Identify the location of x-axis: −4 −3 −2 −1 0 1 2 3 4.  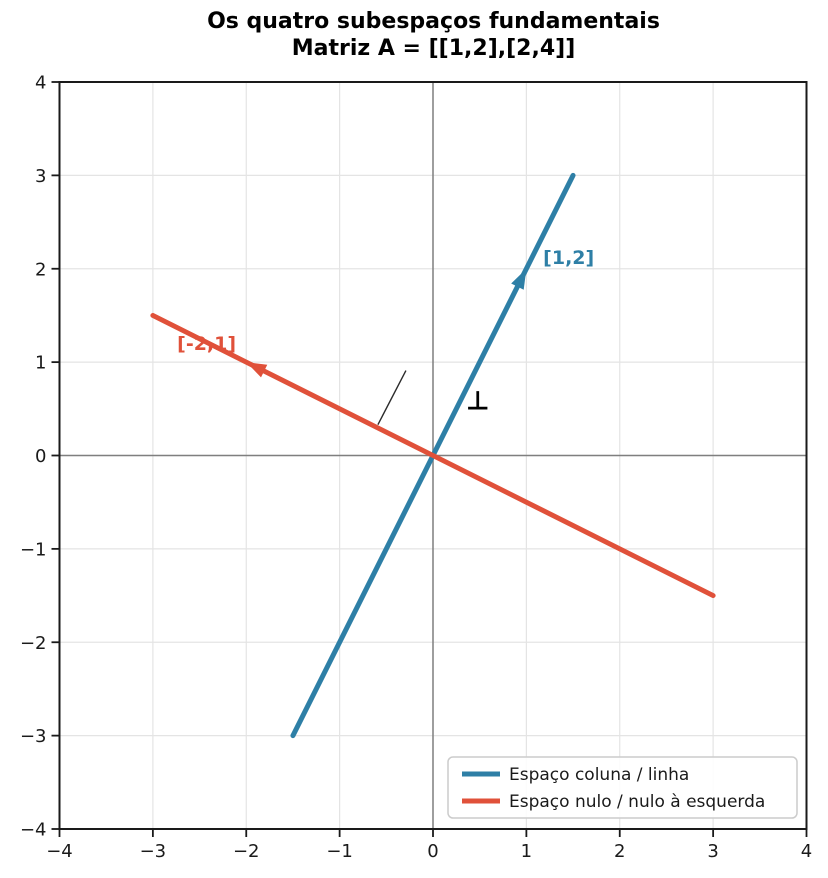
(429, 845).